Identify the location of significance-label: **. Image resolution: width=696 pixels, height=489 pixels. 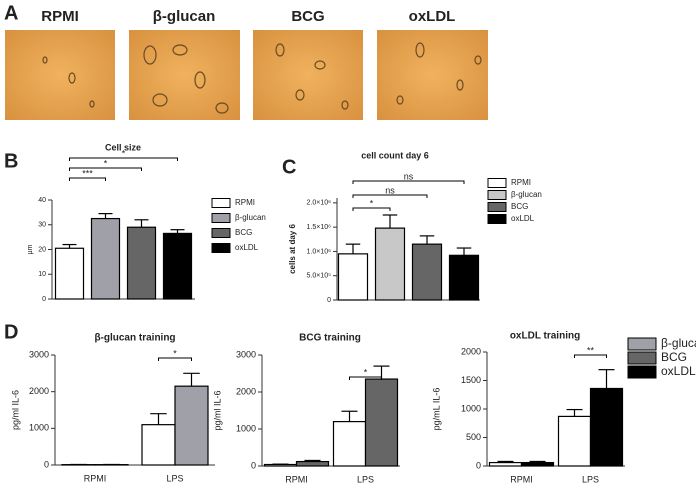
(591, 350).